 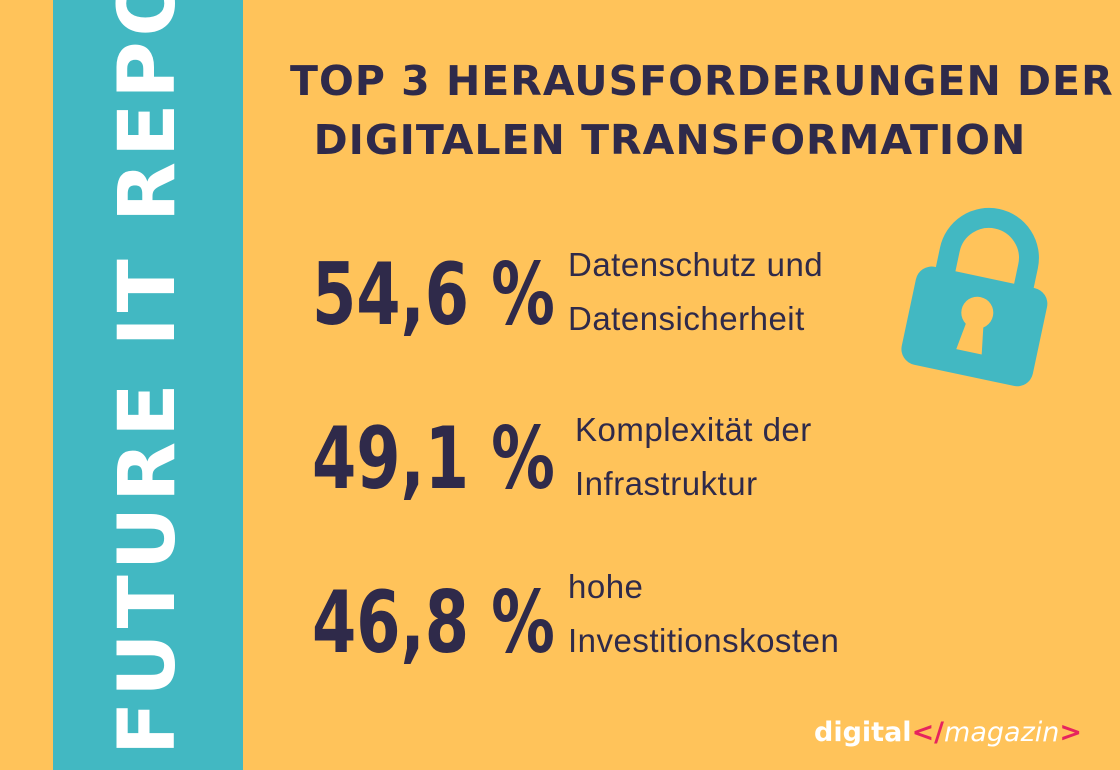 What do you see at coordinates (433, 623) in the screenshot?
I see `stat-value-3: 46,8 %` at bounding box center [433, 623].